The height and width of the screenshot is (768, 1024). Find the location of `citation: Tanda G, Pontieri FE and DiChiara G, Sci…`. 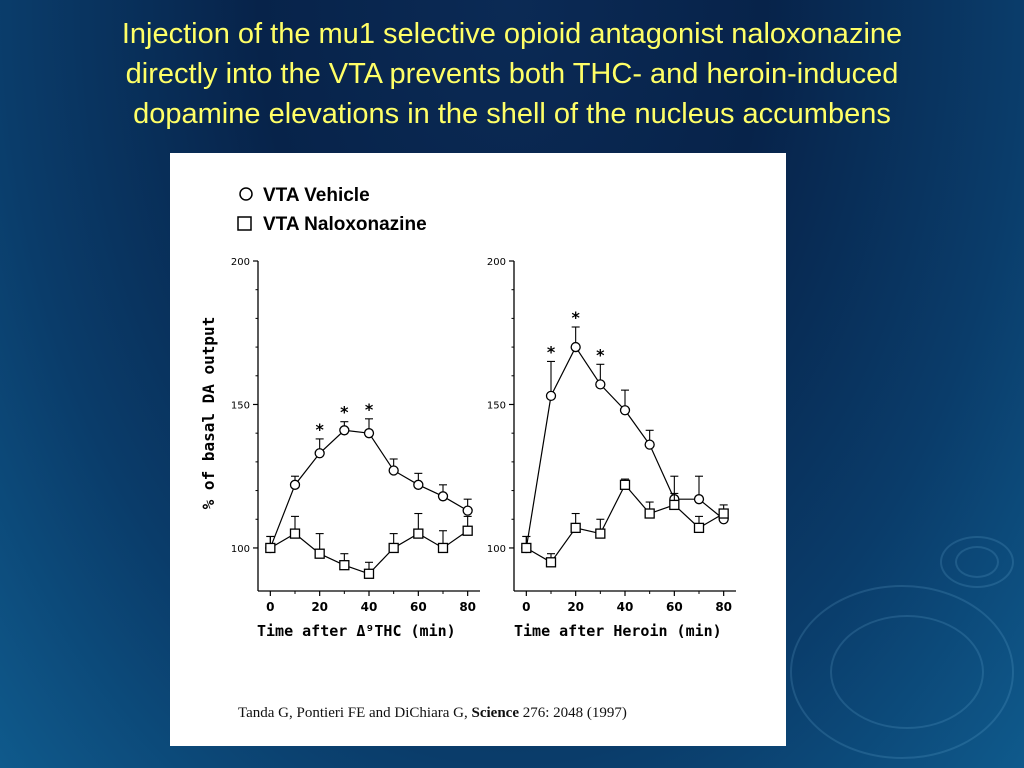

citation: Tanda G, Pontieri FE and DiChiara G, Sci… is located at coordinates (432, 713).